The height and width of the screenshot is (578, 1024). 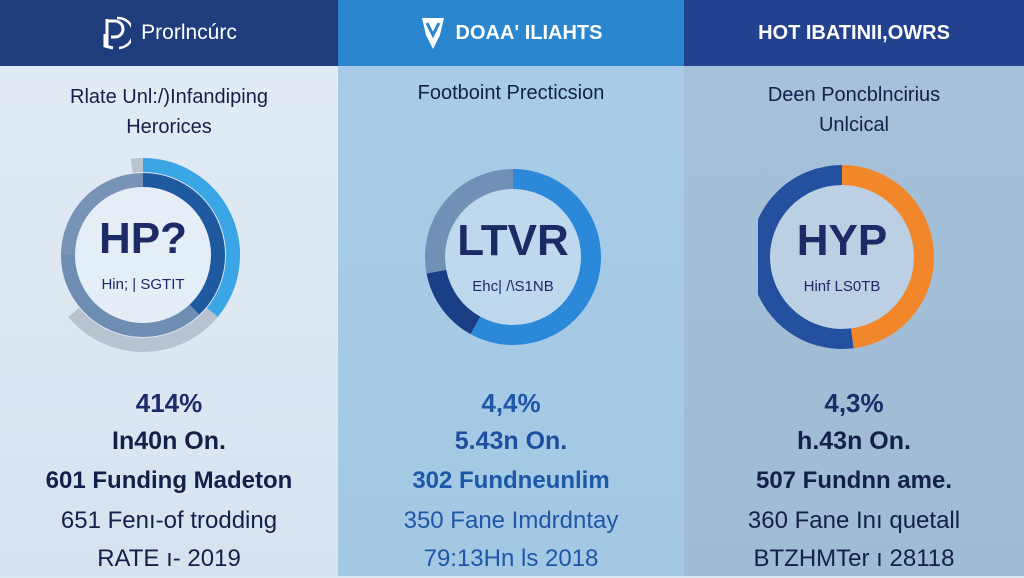 I want to click on donut-label: HP?, so click(x=143, y=238).